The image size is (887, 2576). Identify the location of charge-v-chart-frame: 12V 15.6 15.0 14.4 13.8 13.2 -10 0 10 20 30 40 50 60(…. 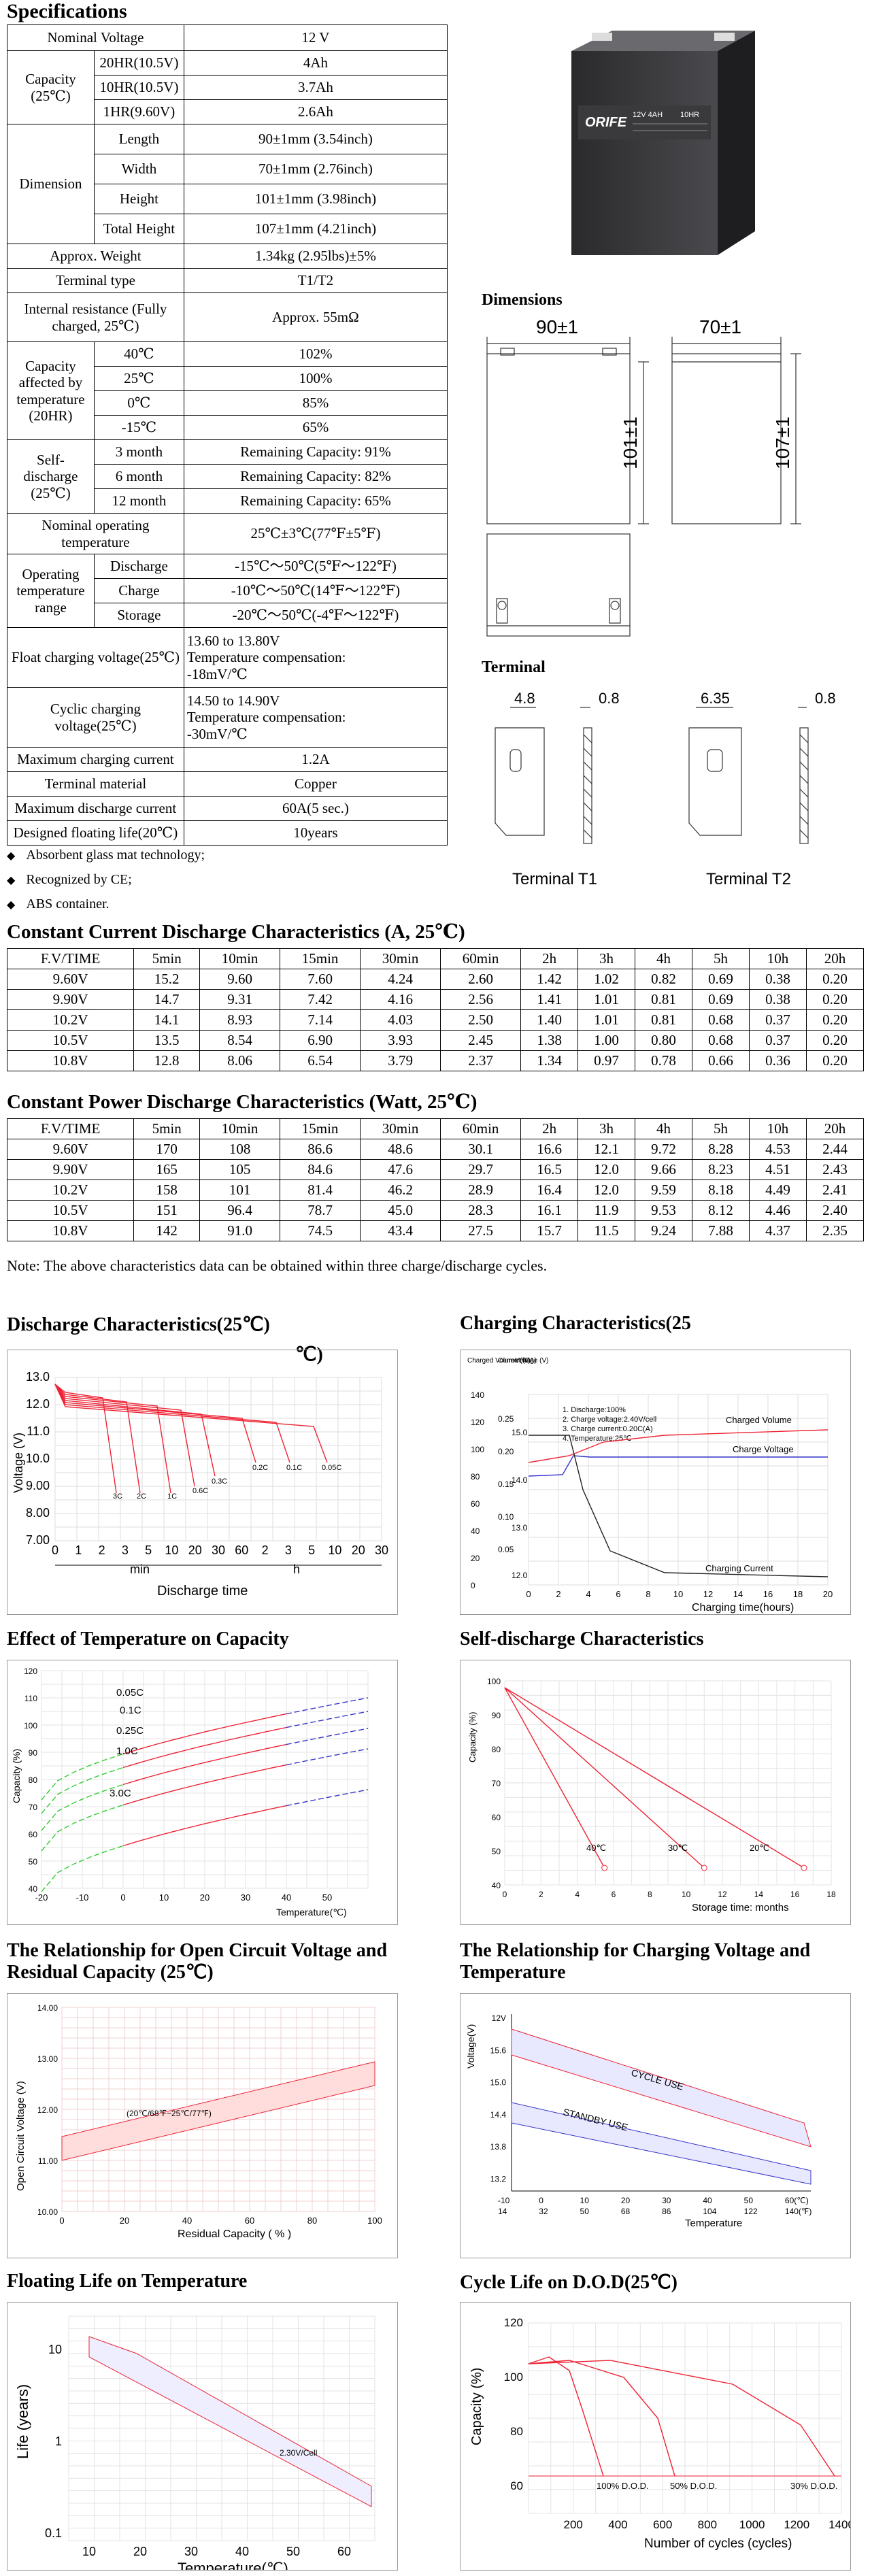
(655, 2125).